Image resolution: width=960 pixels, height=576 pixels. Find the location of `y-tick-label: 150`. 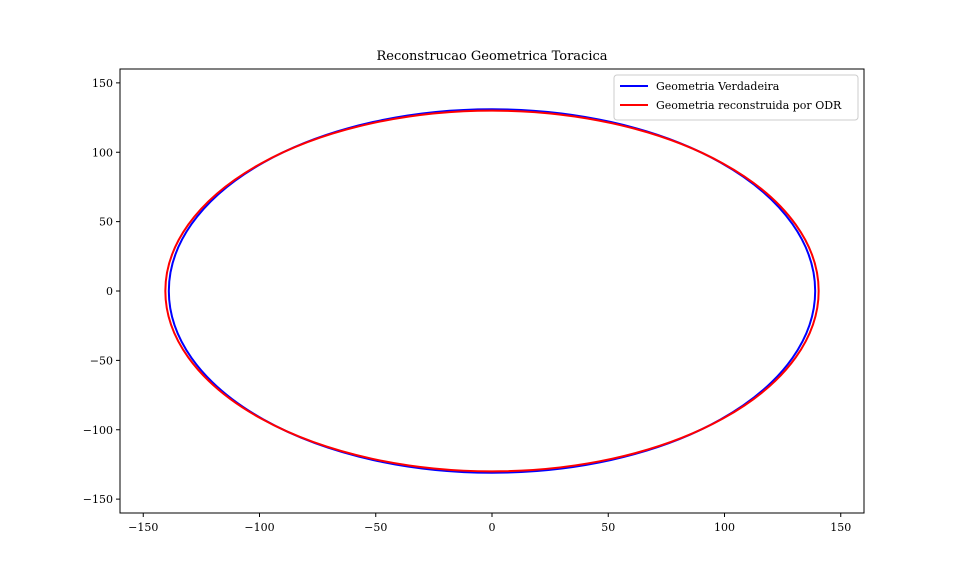

y-tick-label: 150 is located at coordinates (102, 83).